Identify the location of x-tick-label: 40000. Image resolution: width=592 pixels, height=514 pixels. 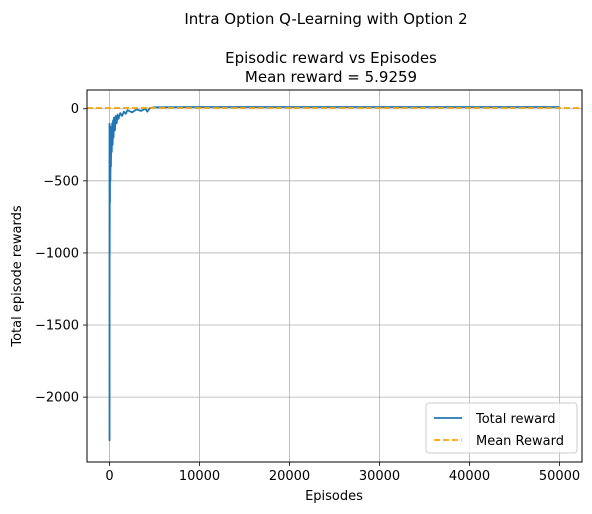
(469, 476).